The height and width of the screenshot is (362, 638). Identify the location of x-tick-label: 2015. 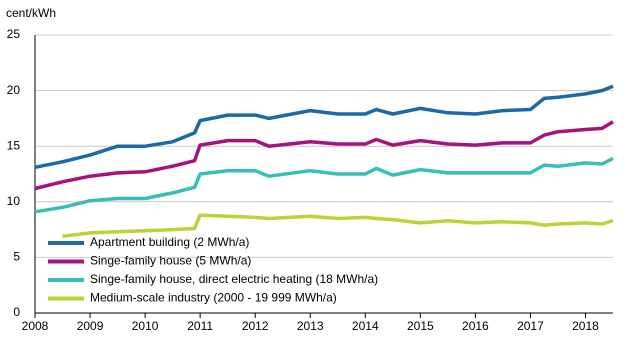
(420, 326).